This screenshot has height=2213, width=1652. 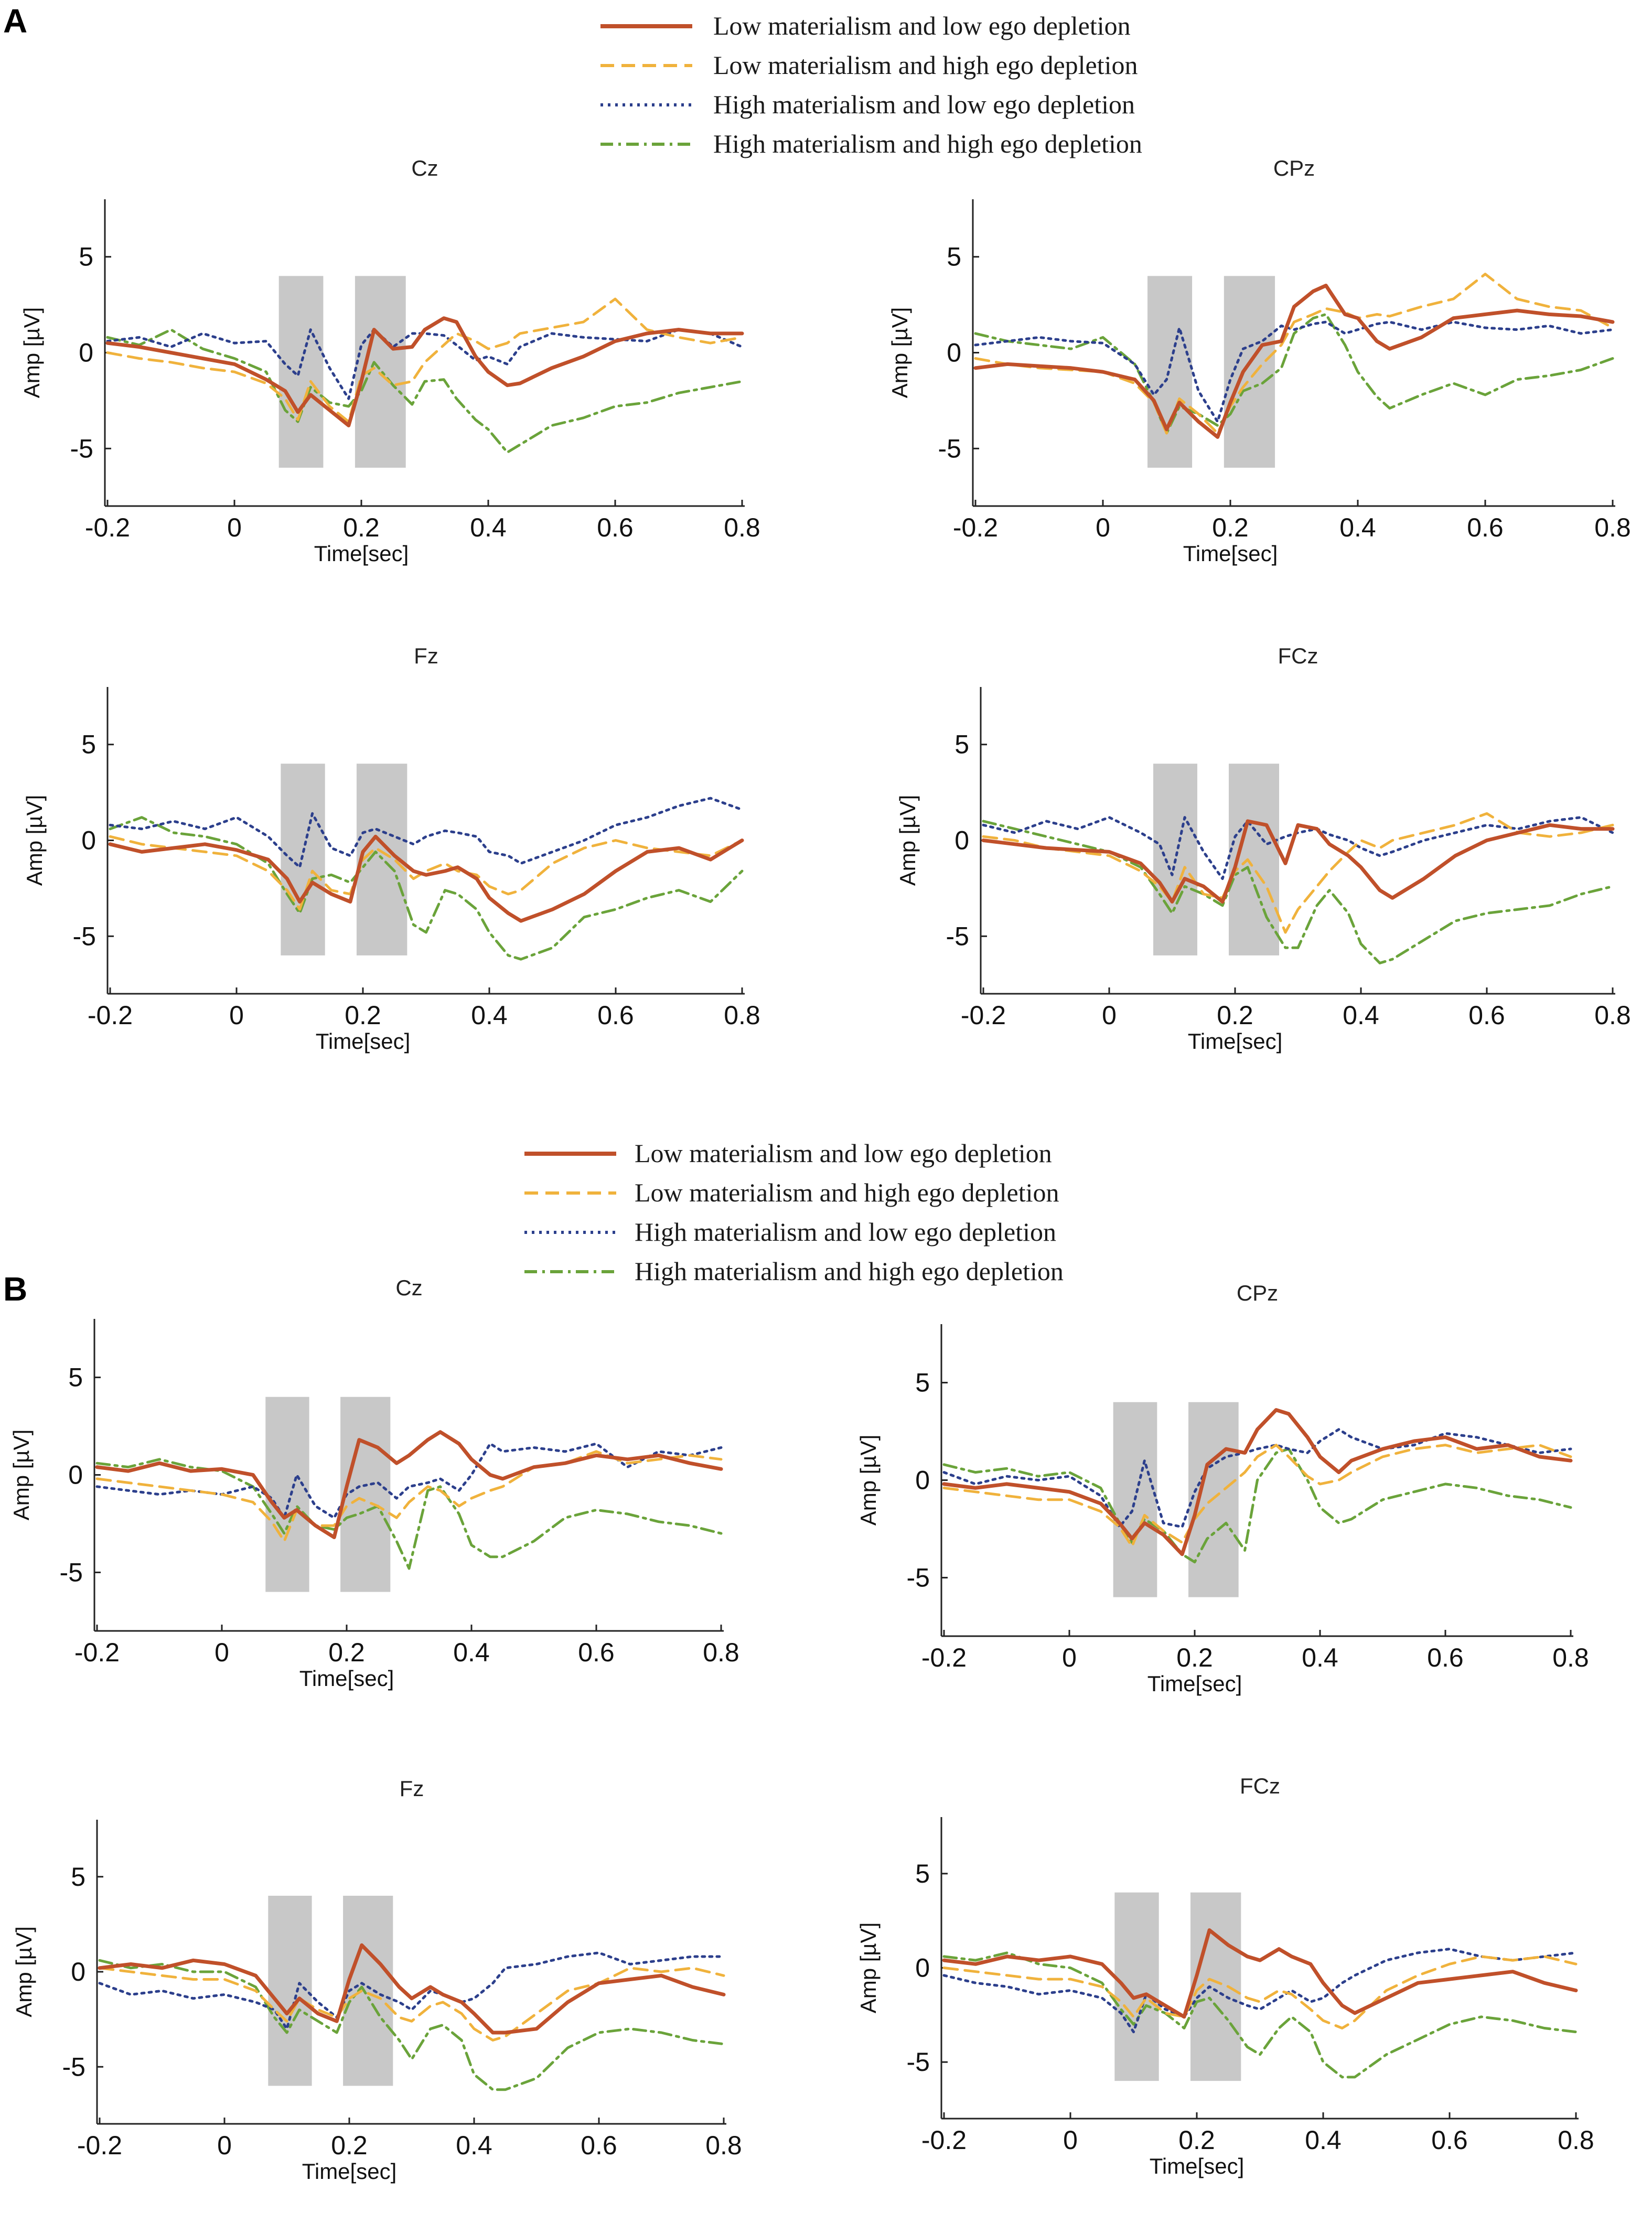 I want to click on chart-title: Fz, so click(x=412, y=1788).